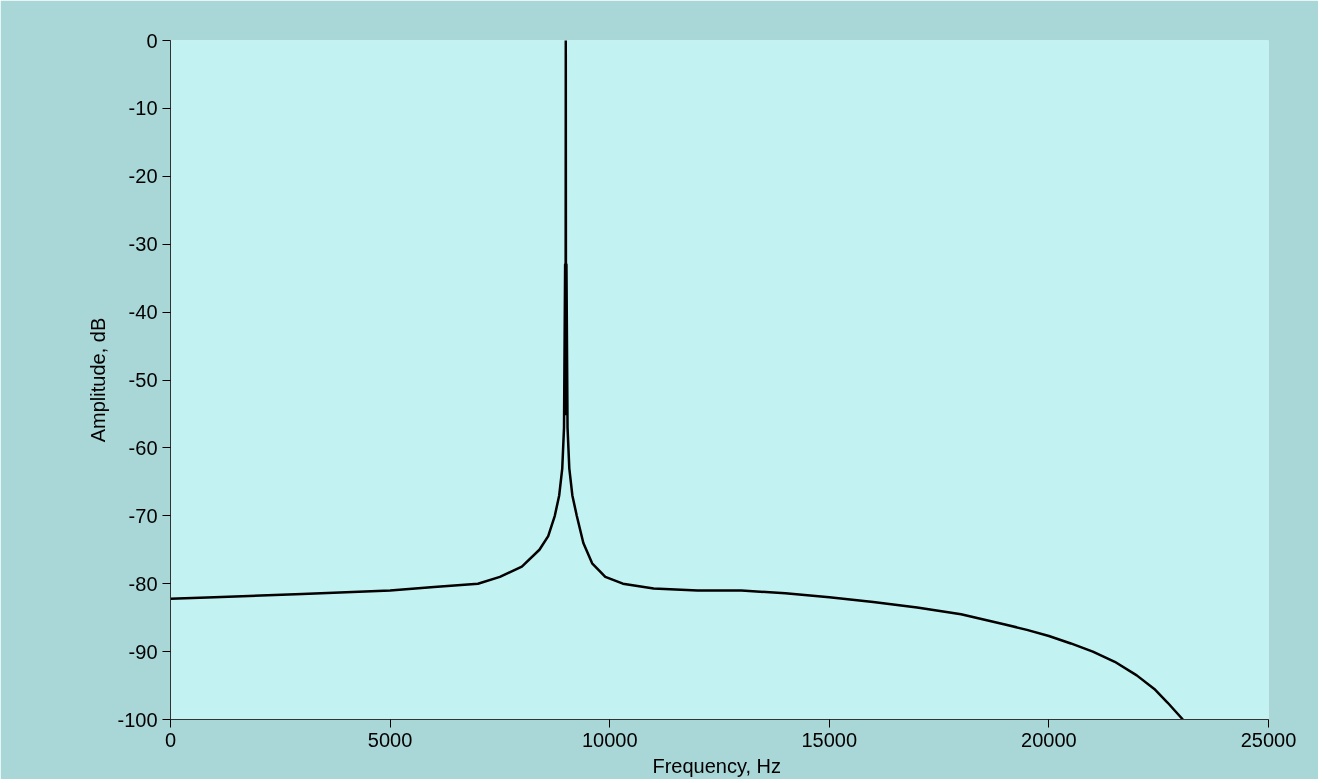 The image size is (1322, 783). I want to click on y-tick-label: -60, so click(143, 447).